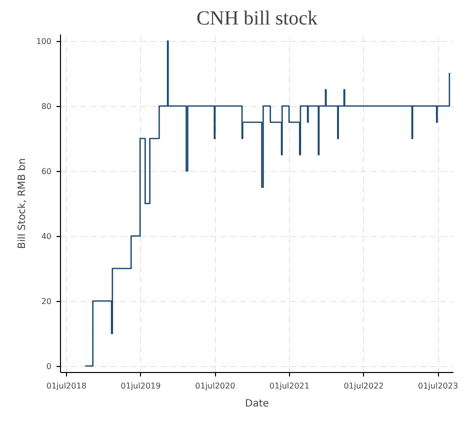 Image resolution: width=463 pixels, height=422 pixels. Describe the element at coordinates (49, 366) in the screenshot. I see `y-tick-label: 0` at that location.